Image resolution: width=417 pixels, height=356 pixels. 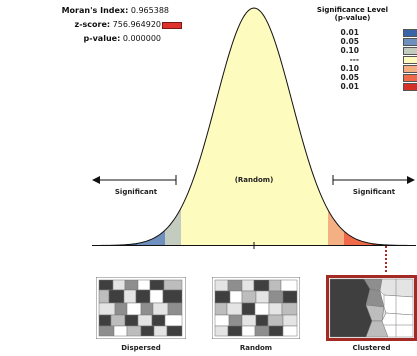 I want to click on z-score-label: z-score:, so click(x=92, y=24).